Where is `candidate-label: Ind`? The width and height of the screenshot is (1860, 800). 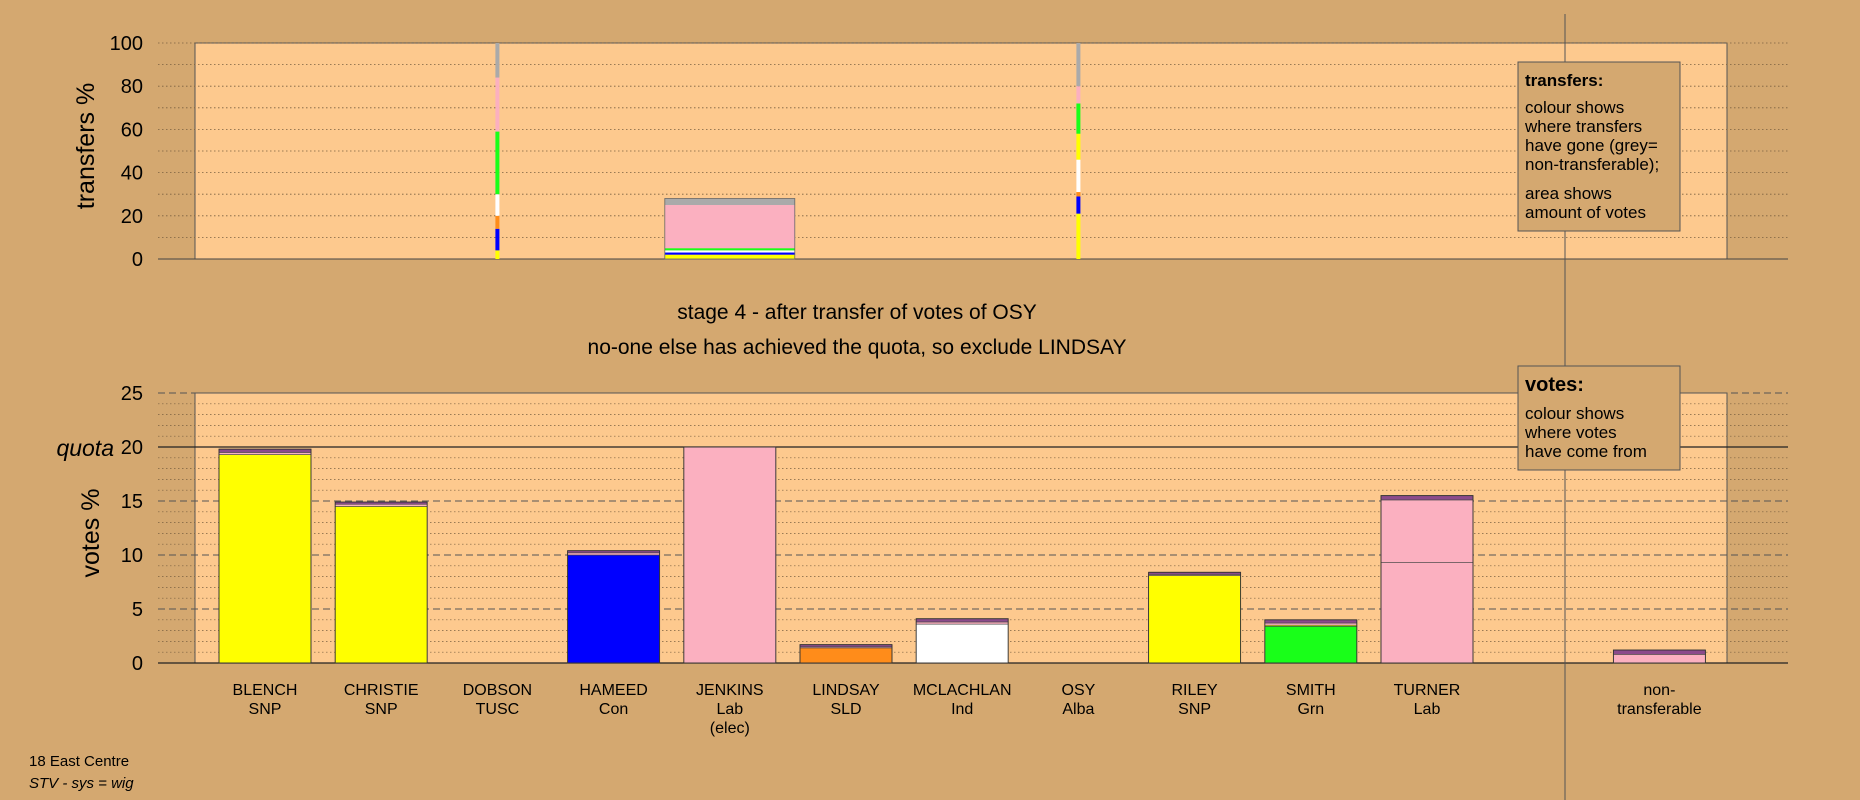 candidate-label: Ind is located at coordinates (962, 709).